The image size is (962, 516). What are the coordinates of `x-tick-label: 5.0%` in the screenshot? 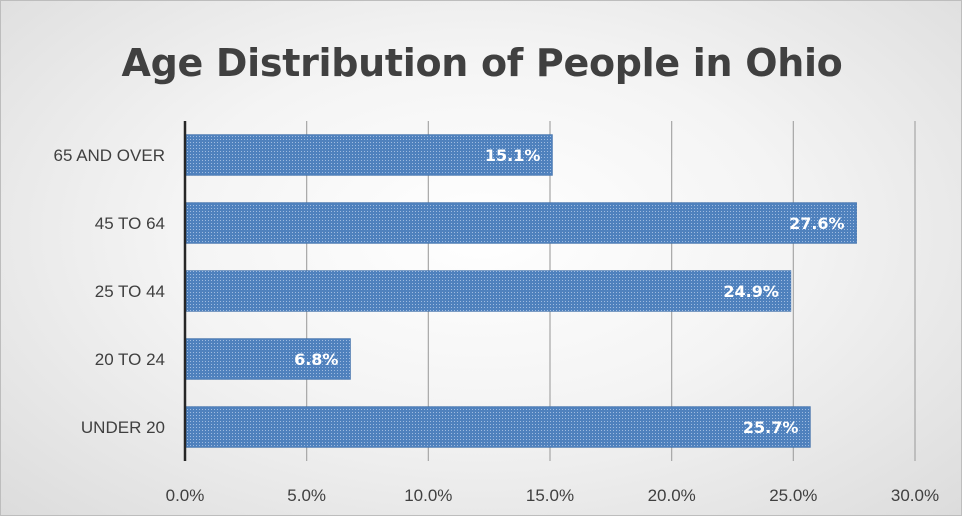 It's located at (306, 495).